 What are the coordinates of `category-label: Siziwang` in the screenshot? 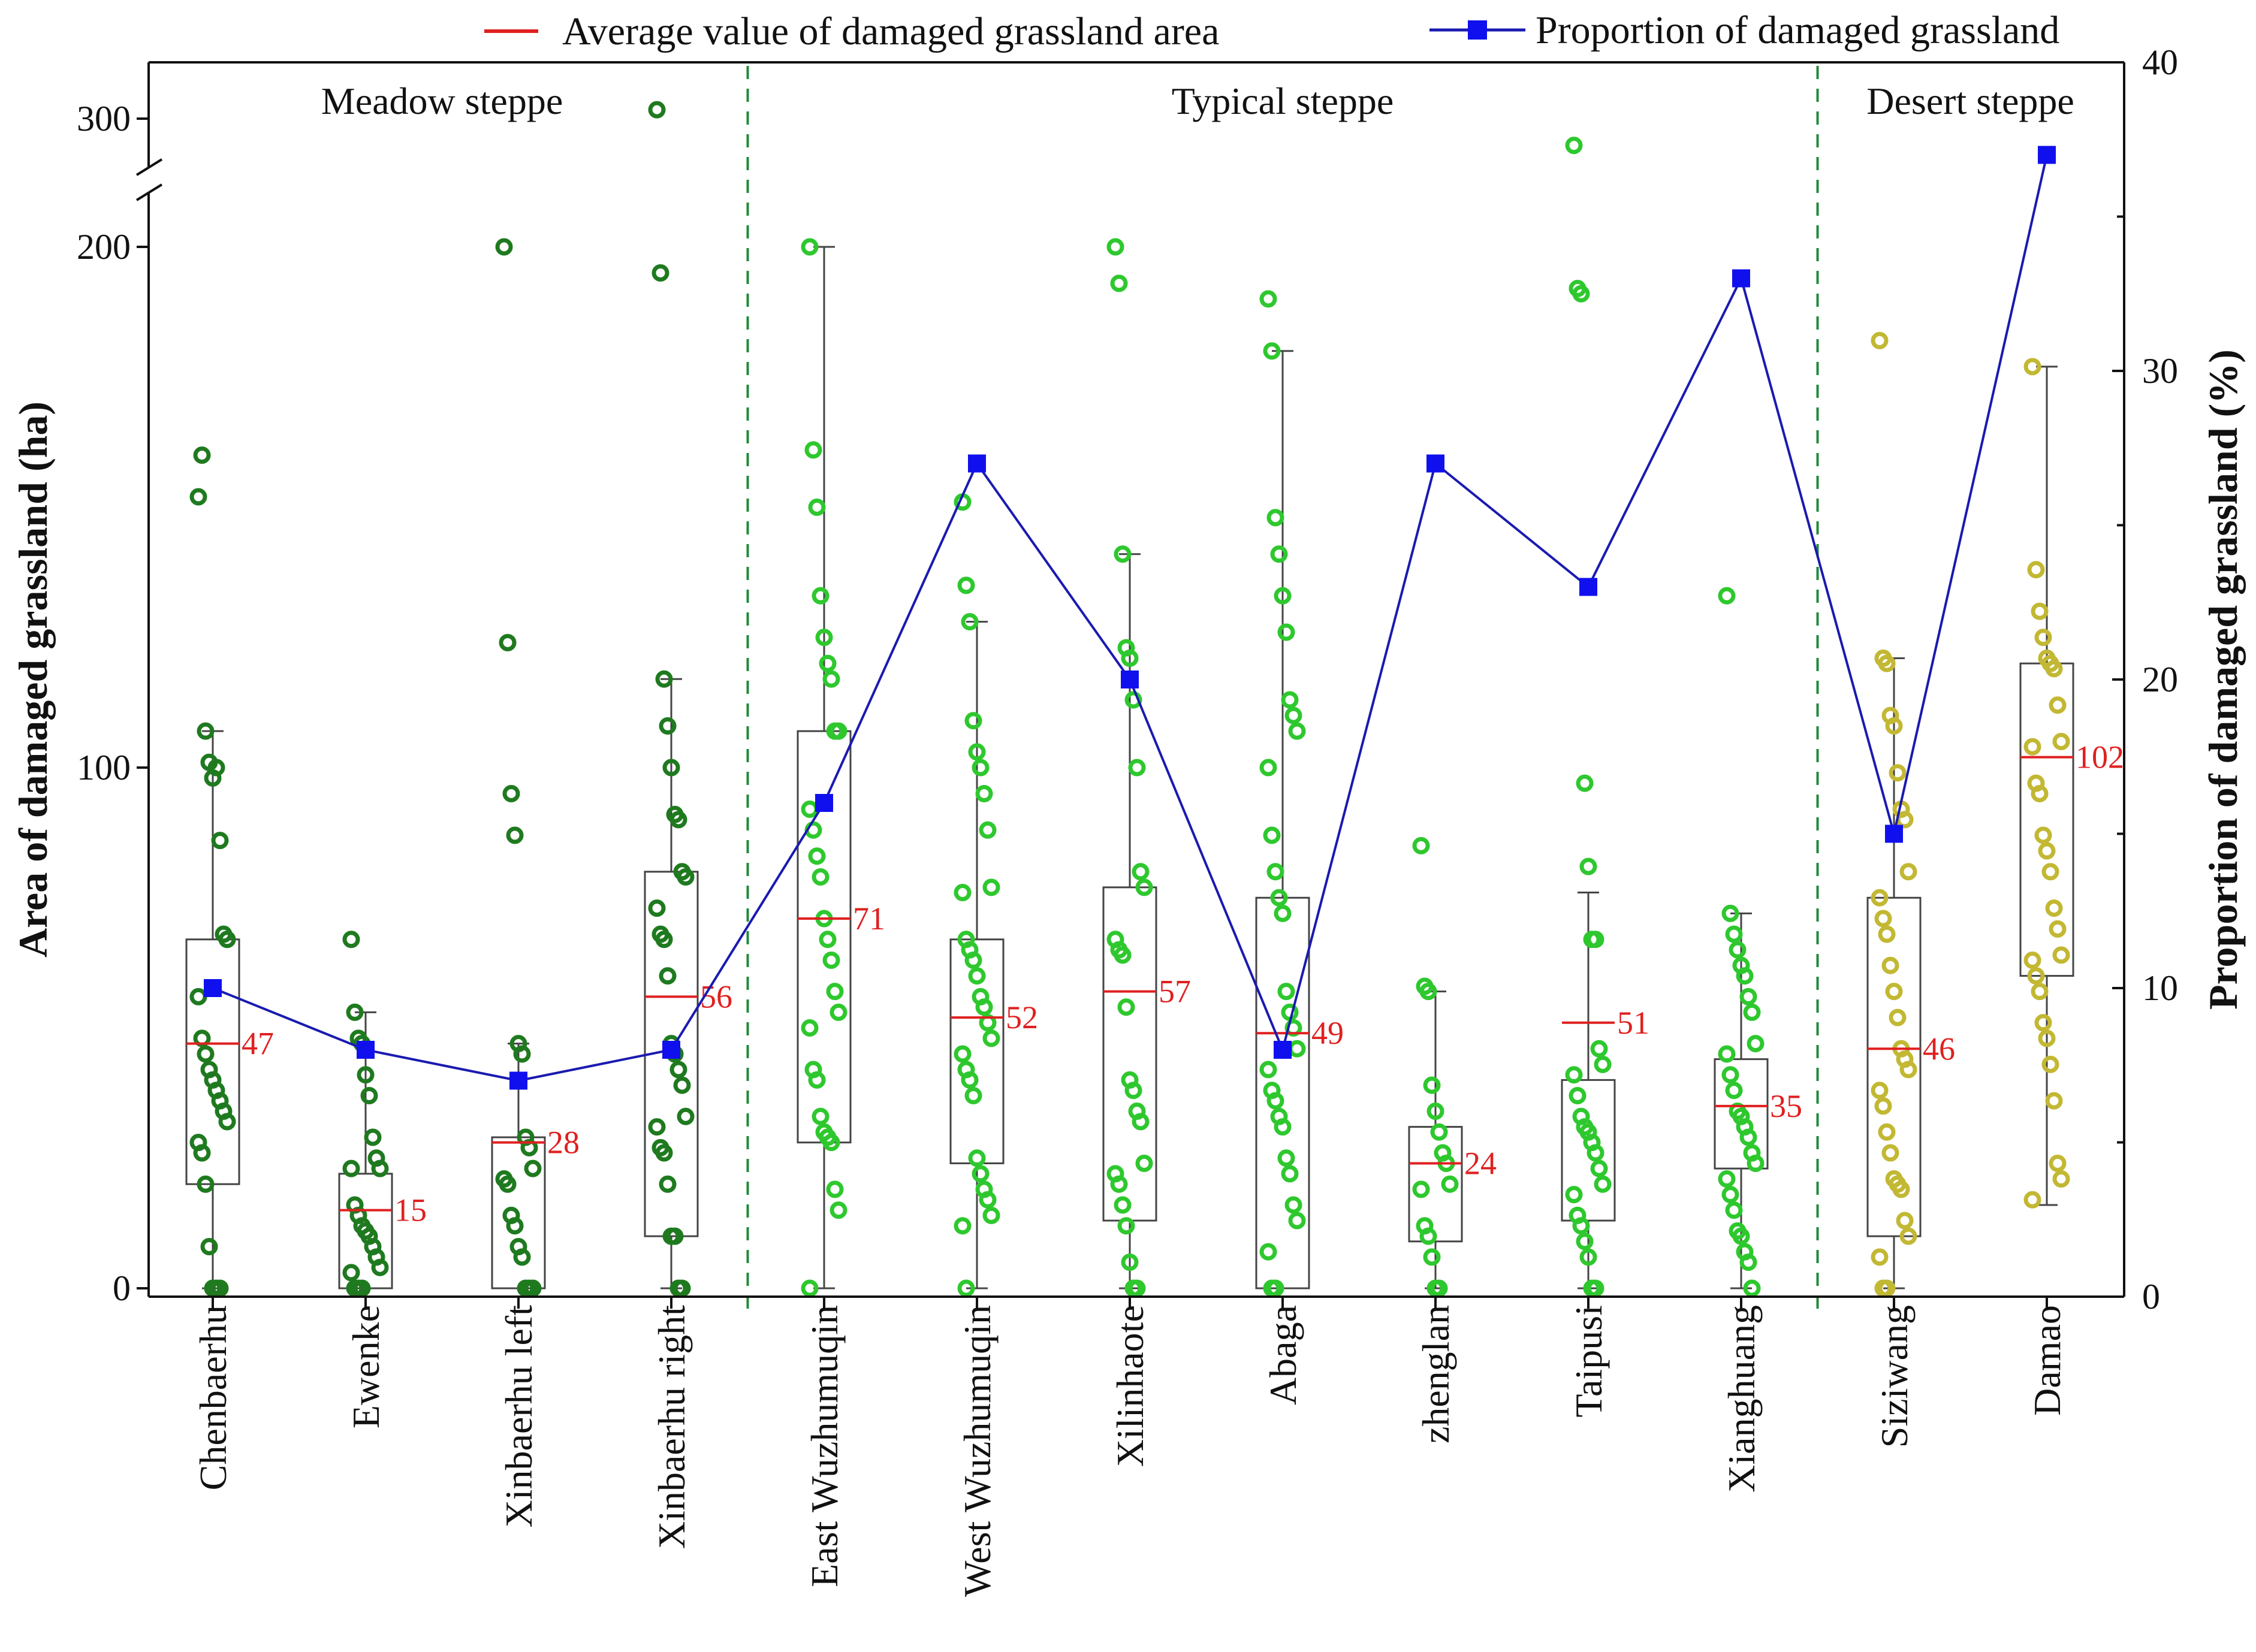 It's located at (1895, 1376).